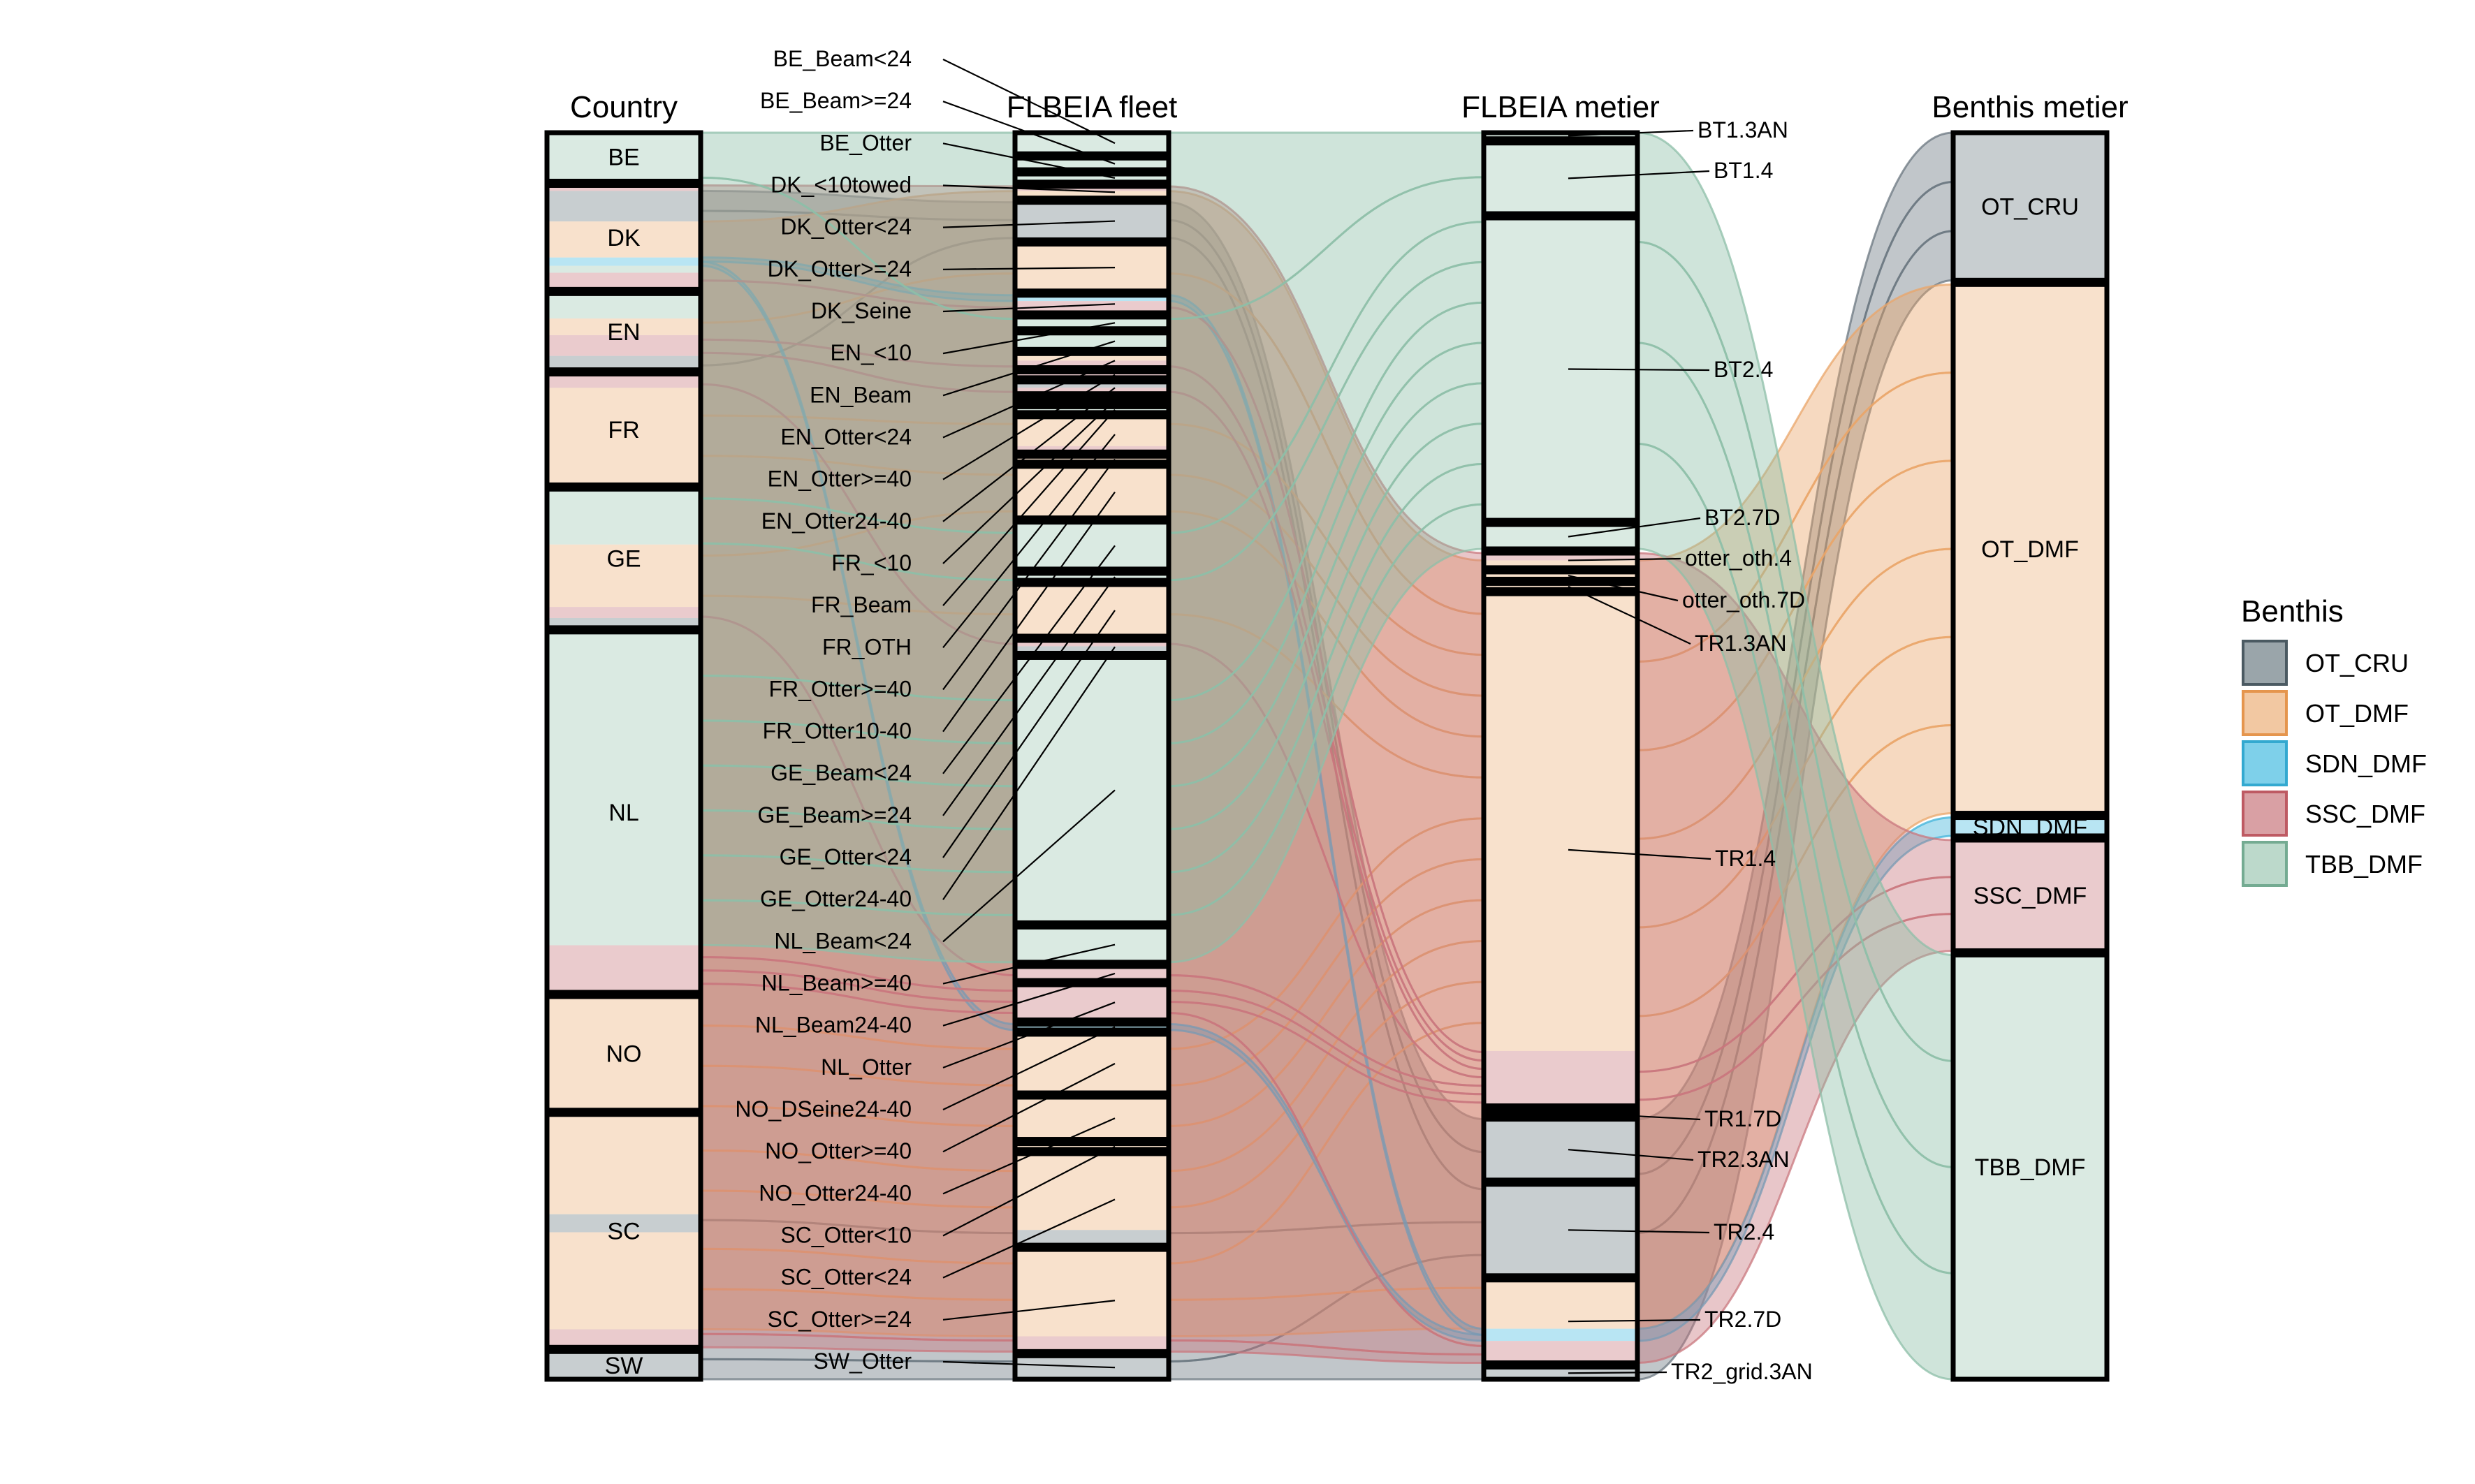  I want to click on callout-label: NL_Beam>=40, so click(836, 984).